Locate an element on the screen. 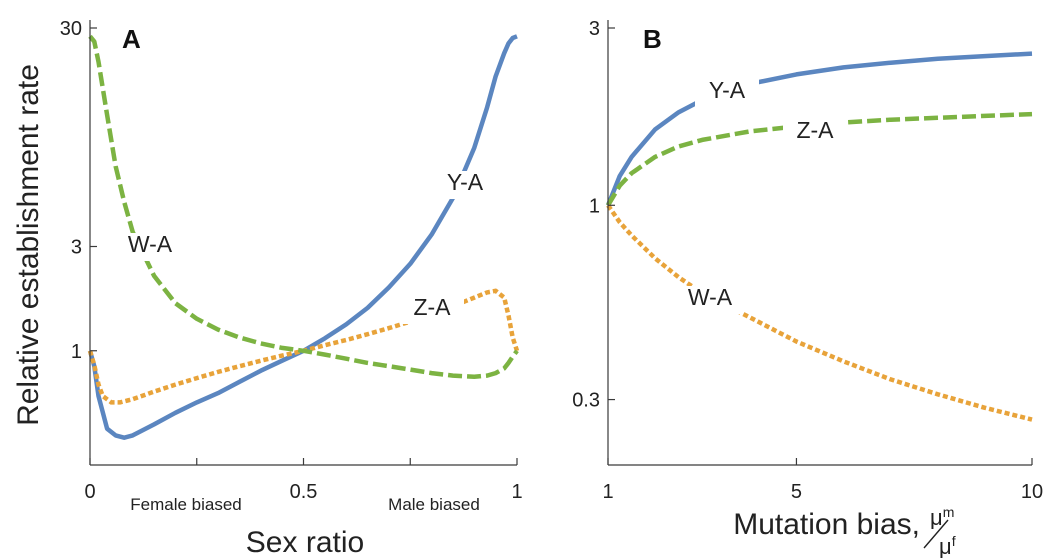 Image resolution: width=1047 pixels, height=558 pixels. panel-b-series-labels: Y-A Z-A W-A is located at coordinates (762, 195).